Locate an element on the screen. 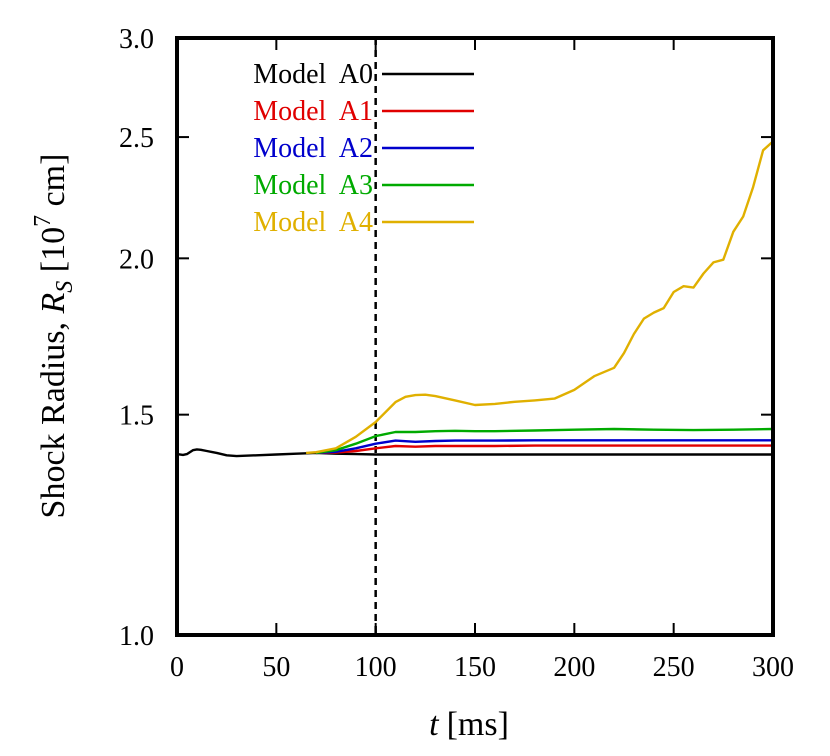 The height and width of the screenshot is (756, 830). x-tick-label: 0 is located at coordinates (177, 667).